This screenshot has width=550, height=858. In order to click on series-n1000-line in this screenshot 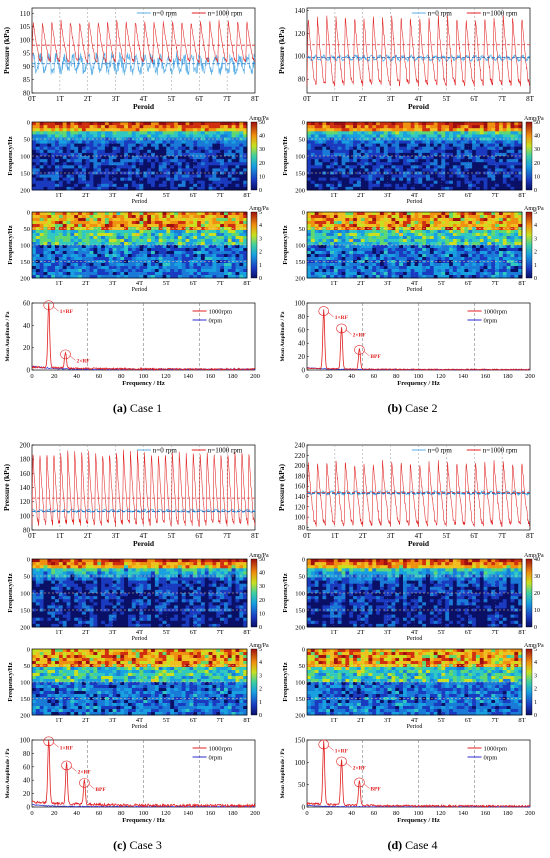, I will do `click(418, 50)`.